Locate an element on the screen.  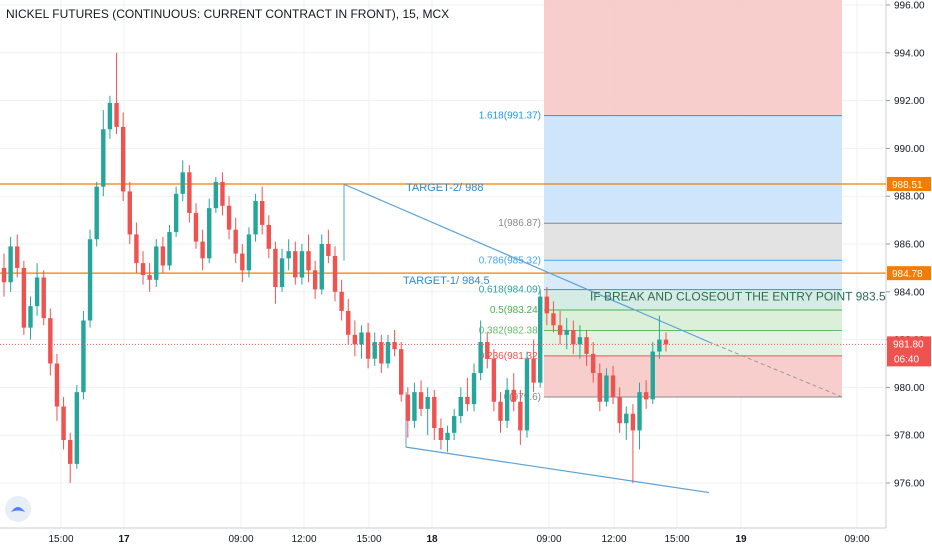
target-1-label: TARGET-1/ 984.5 is located at coordinates (446, 281).